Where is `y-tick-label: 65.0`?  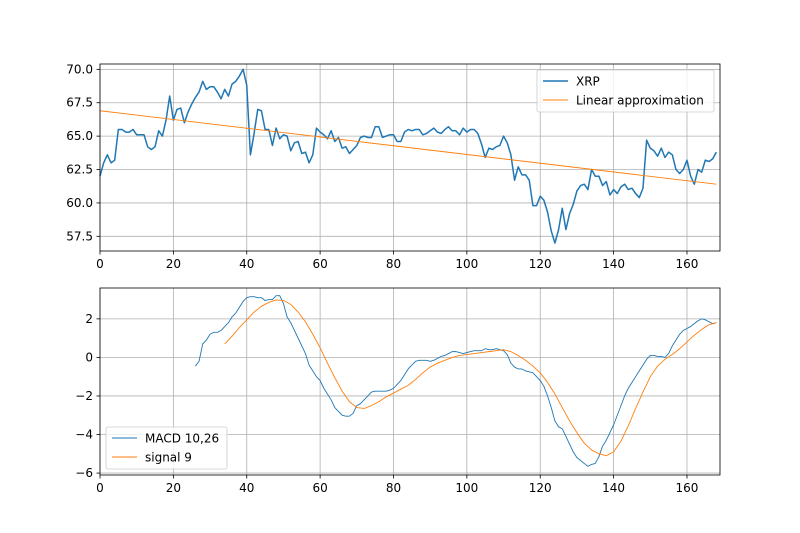 y-tick-label: 65.0 is located at coordinates (79, 136).